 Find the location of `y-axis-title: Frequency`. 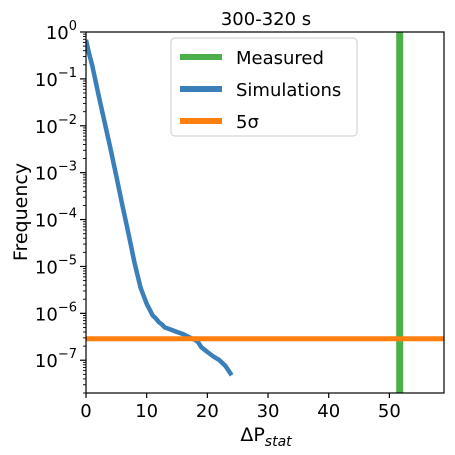

y-axis-title: Frequency is located at coordinates (21, 212).